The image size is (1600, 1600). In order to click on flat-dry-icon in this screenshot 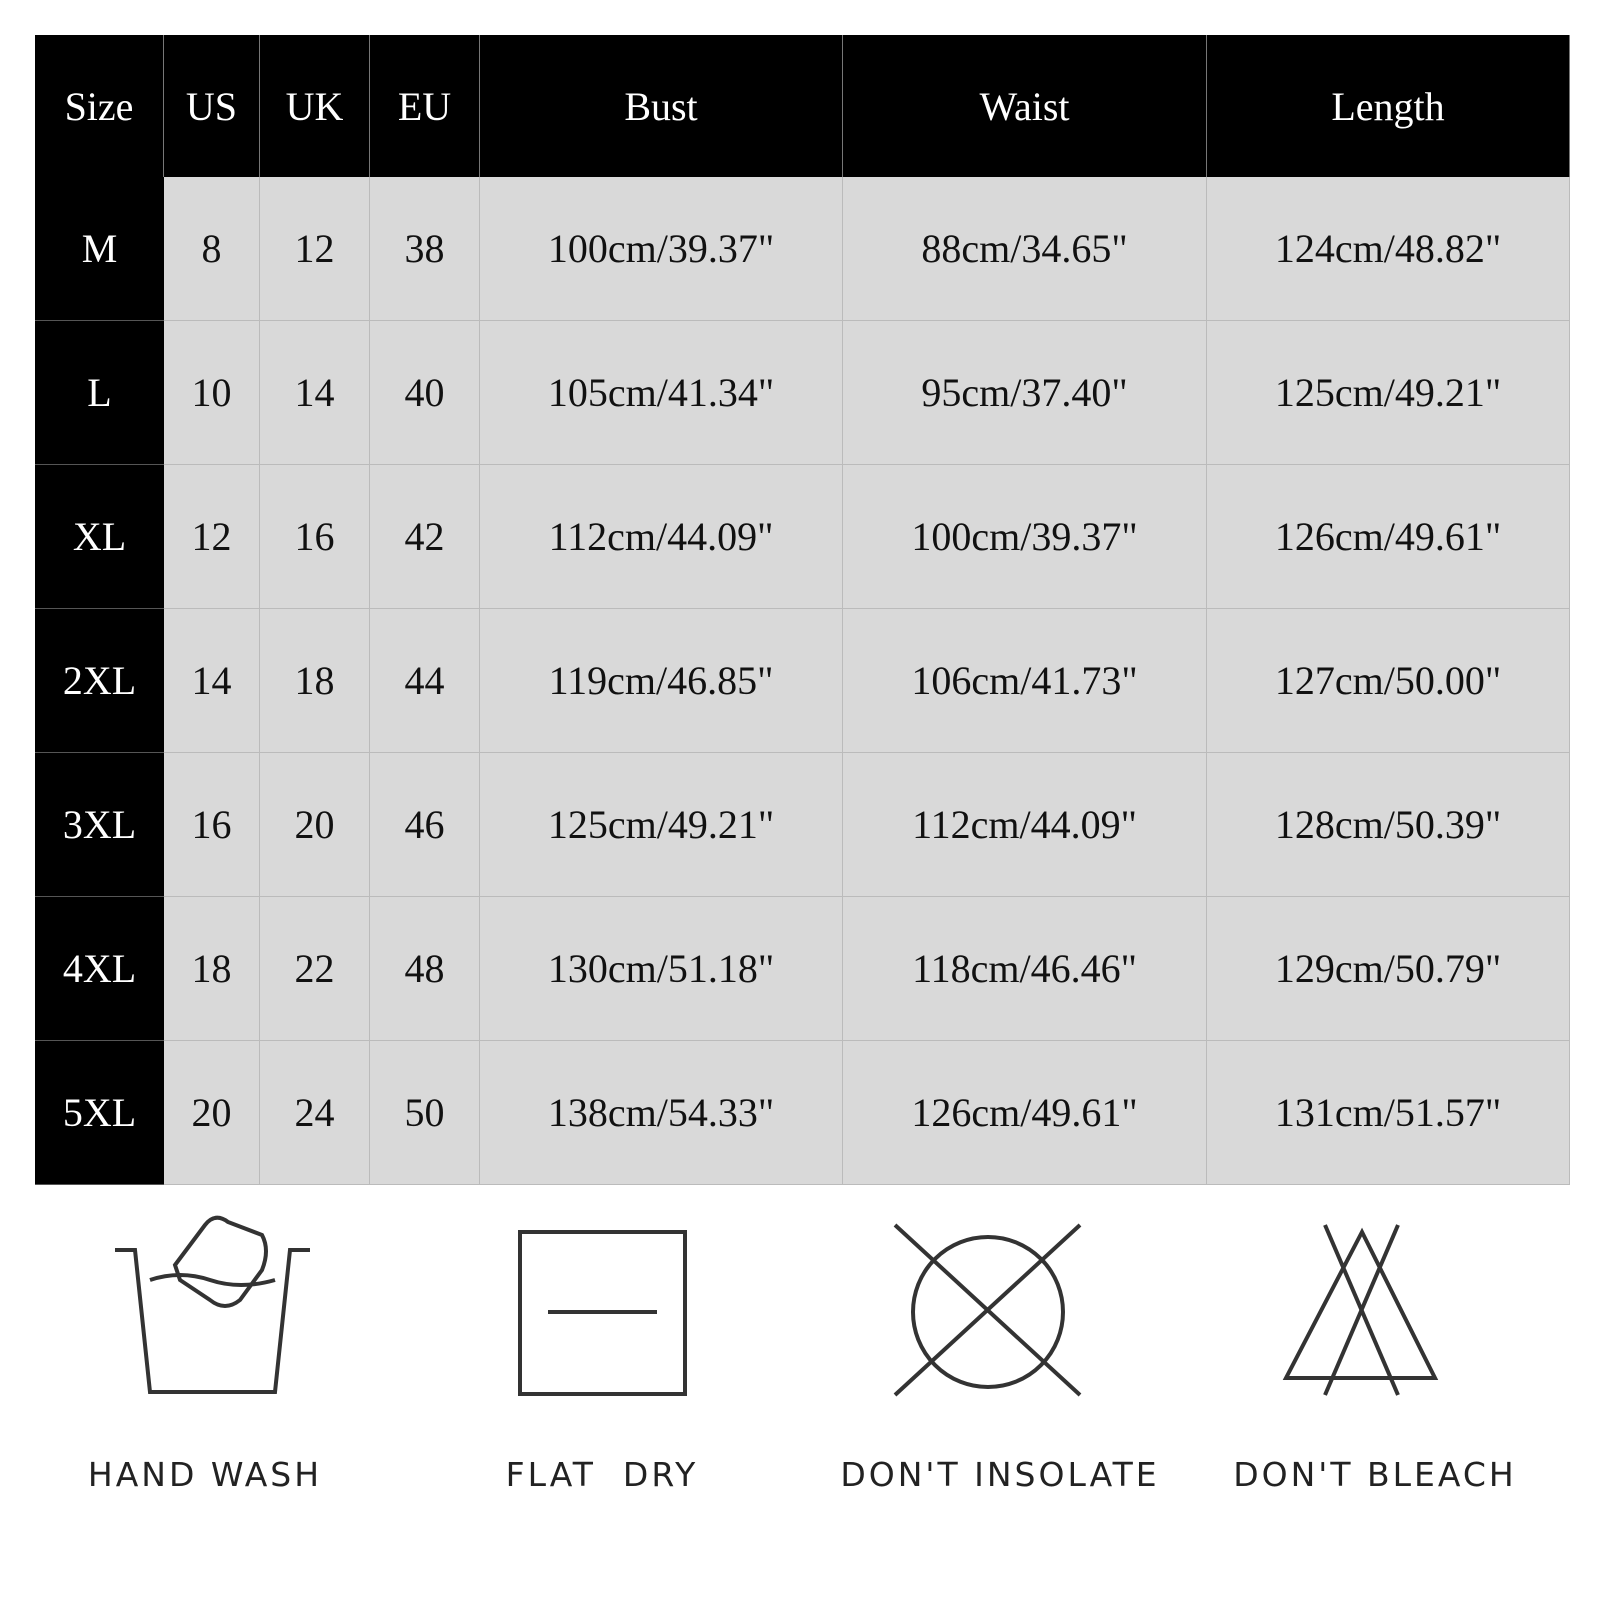, I will do `click(602, 1313)`.